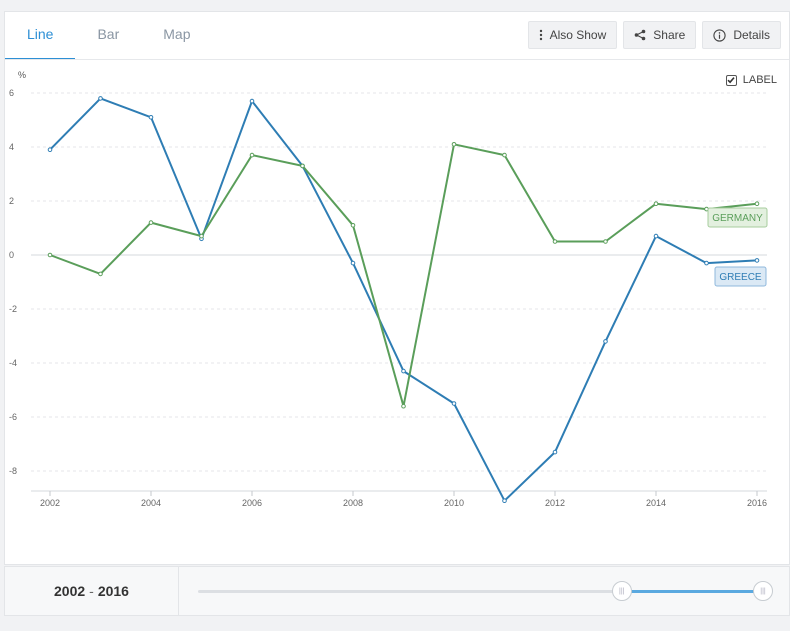 The width and height of the screenshot is (790, 631). What do you see at coordinates (50, 503) in the screenshot?
I see `x-tick-label: 2002` at bounding box center [50, 503].